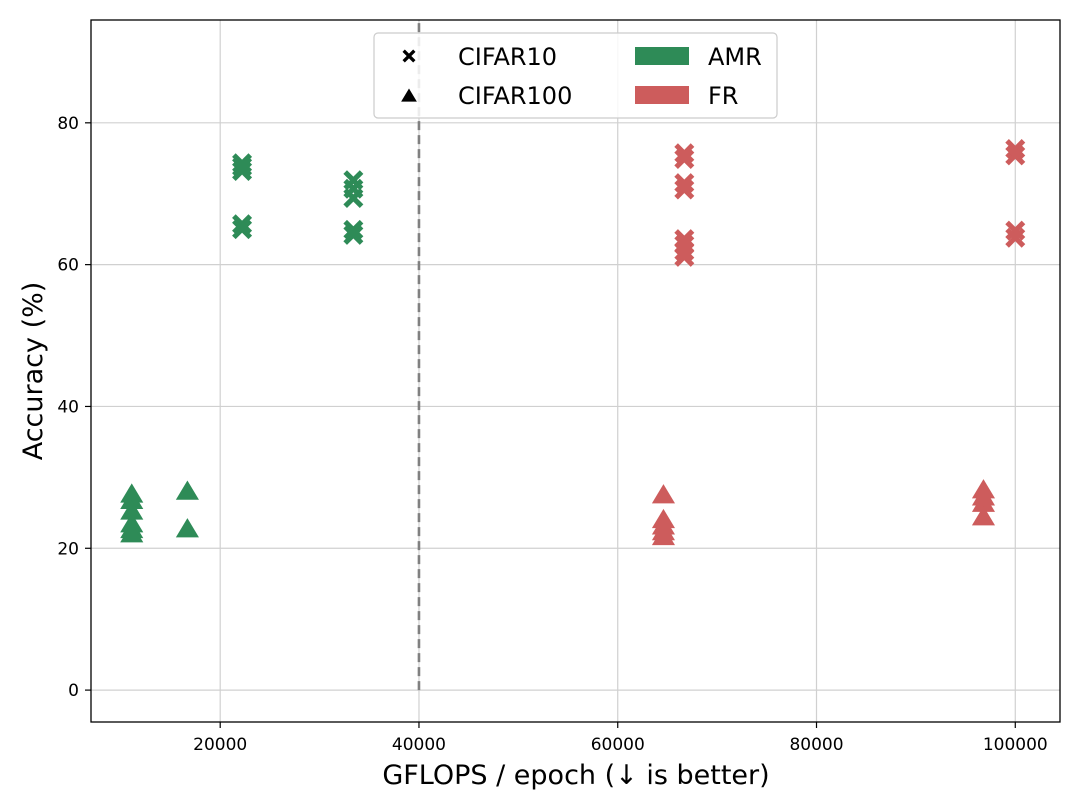 This screenshot has height=810, width=1080. What do you see at coordinates (220, 745) in the screenshot?
I see `x-tick-label: 20000` at bounding box center [220, 745].